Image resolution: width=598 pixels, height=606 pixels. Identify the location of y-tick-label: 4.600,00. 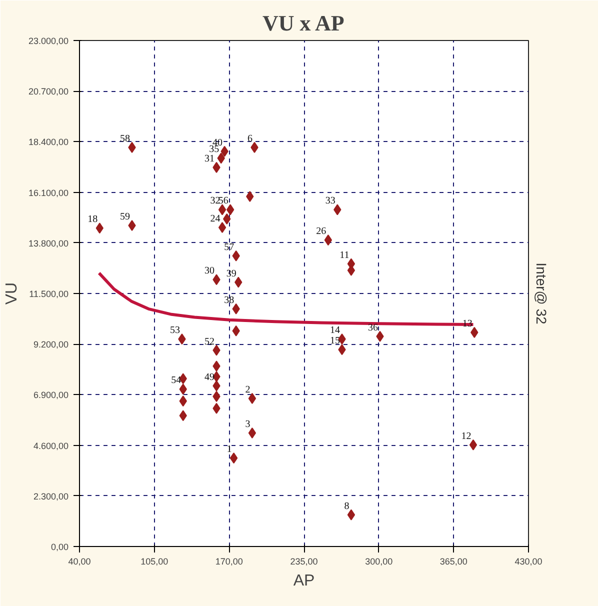
(51, 445).